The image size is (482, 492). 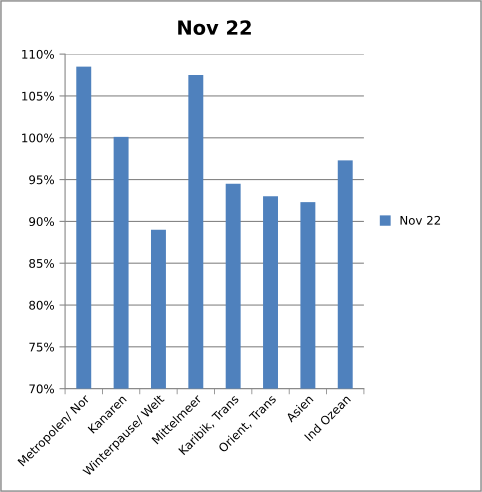 What do you see at coordinates (420, 220) in the screenshot?
I see `legend-label: Nov 22` at bounding box center [420, 220].